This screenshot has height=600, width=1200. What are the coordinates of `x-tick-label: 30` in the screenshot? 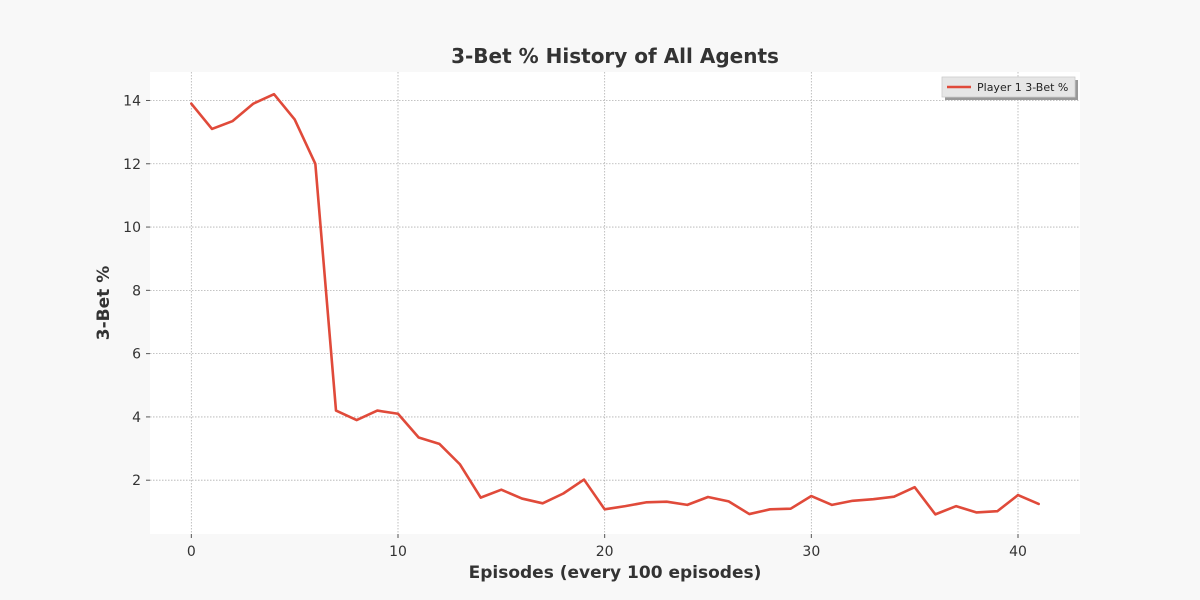 It's located at (811, 552).